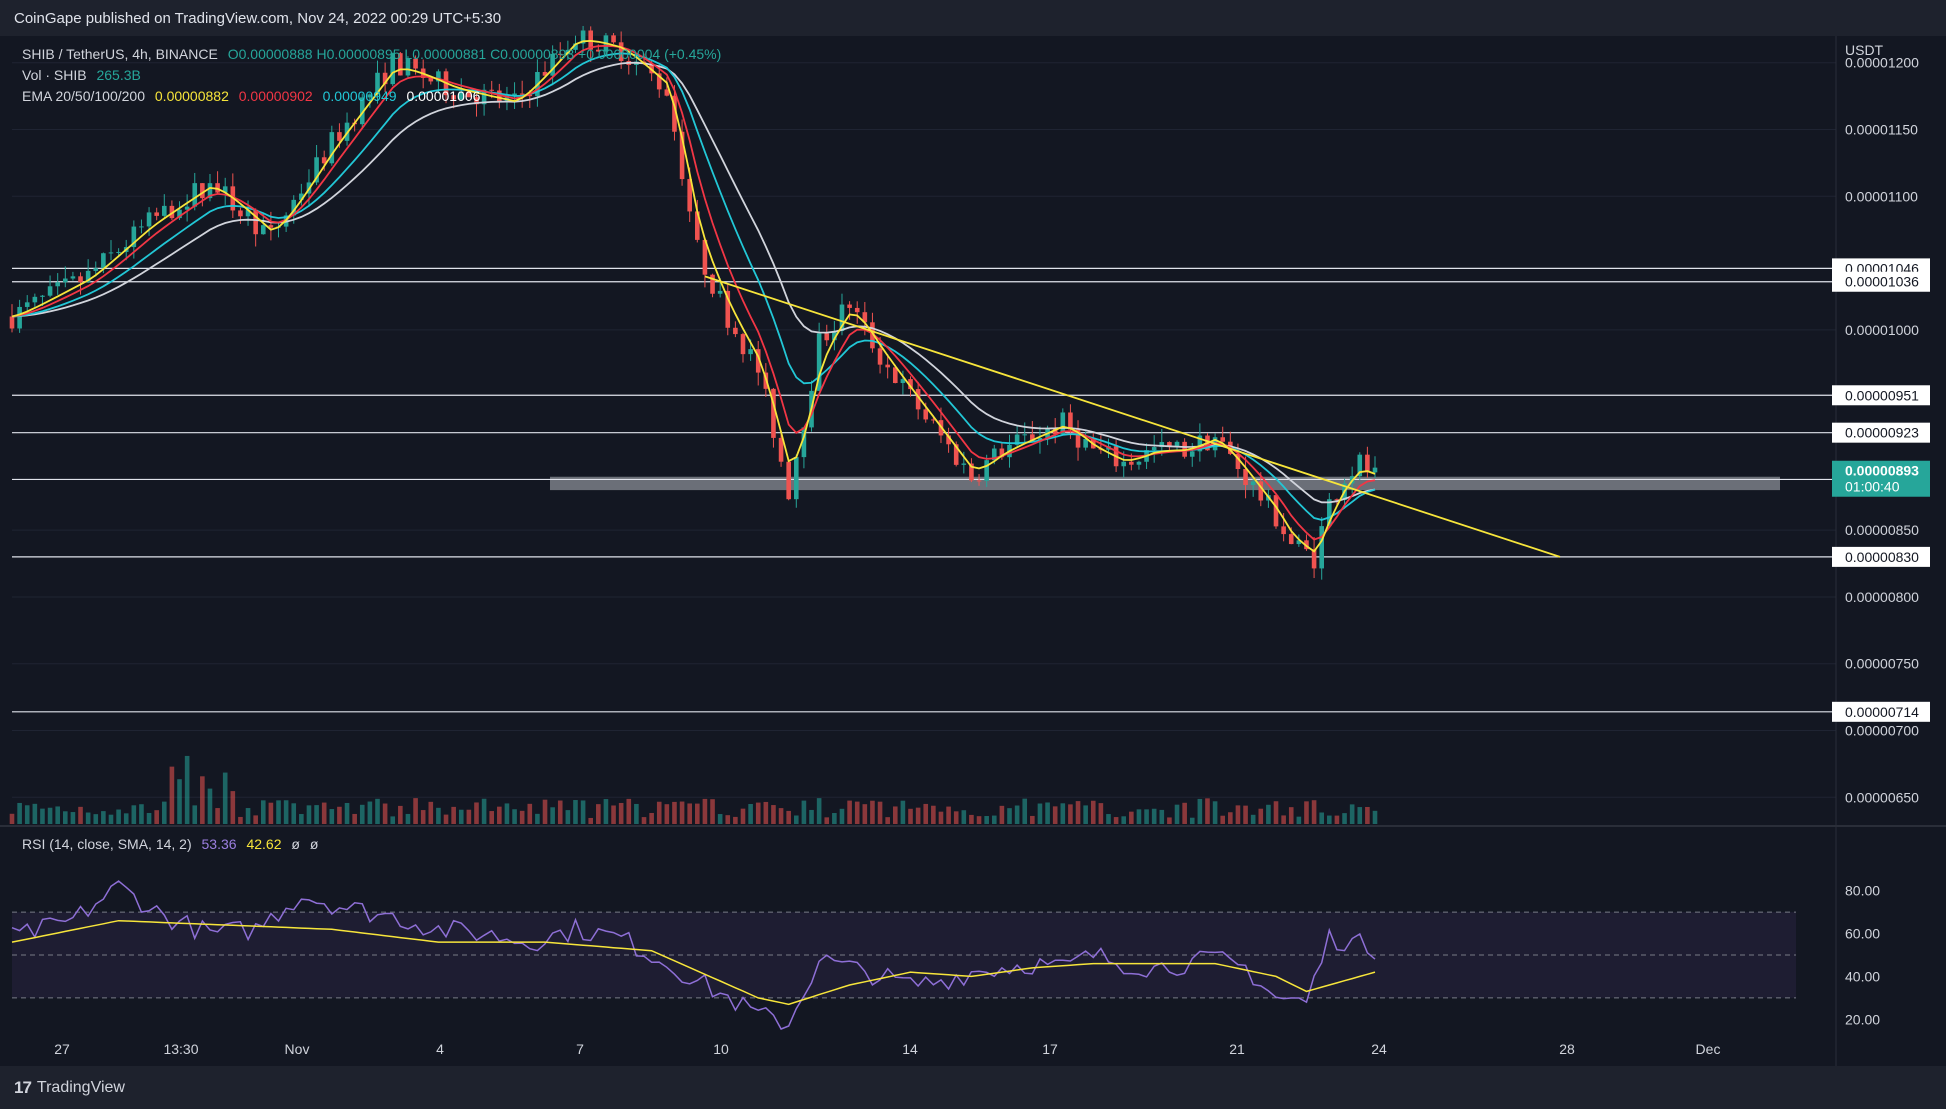  I want to click on time-tick: 28, so click(1567, 1049).